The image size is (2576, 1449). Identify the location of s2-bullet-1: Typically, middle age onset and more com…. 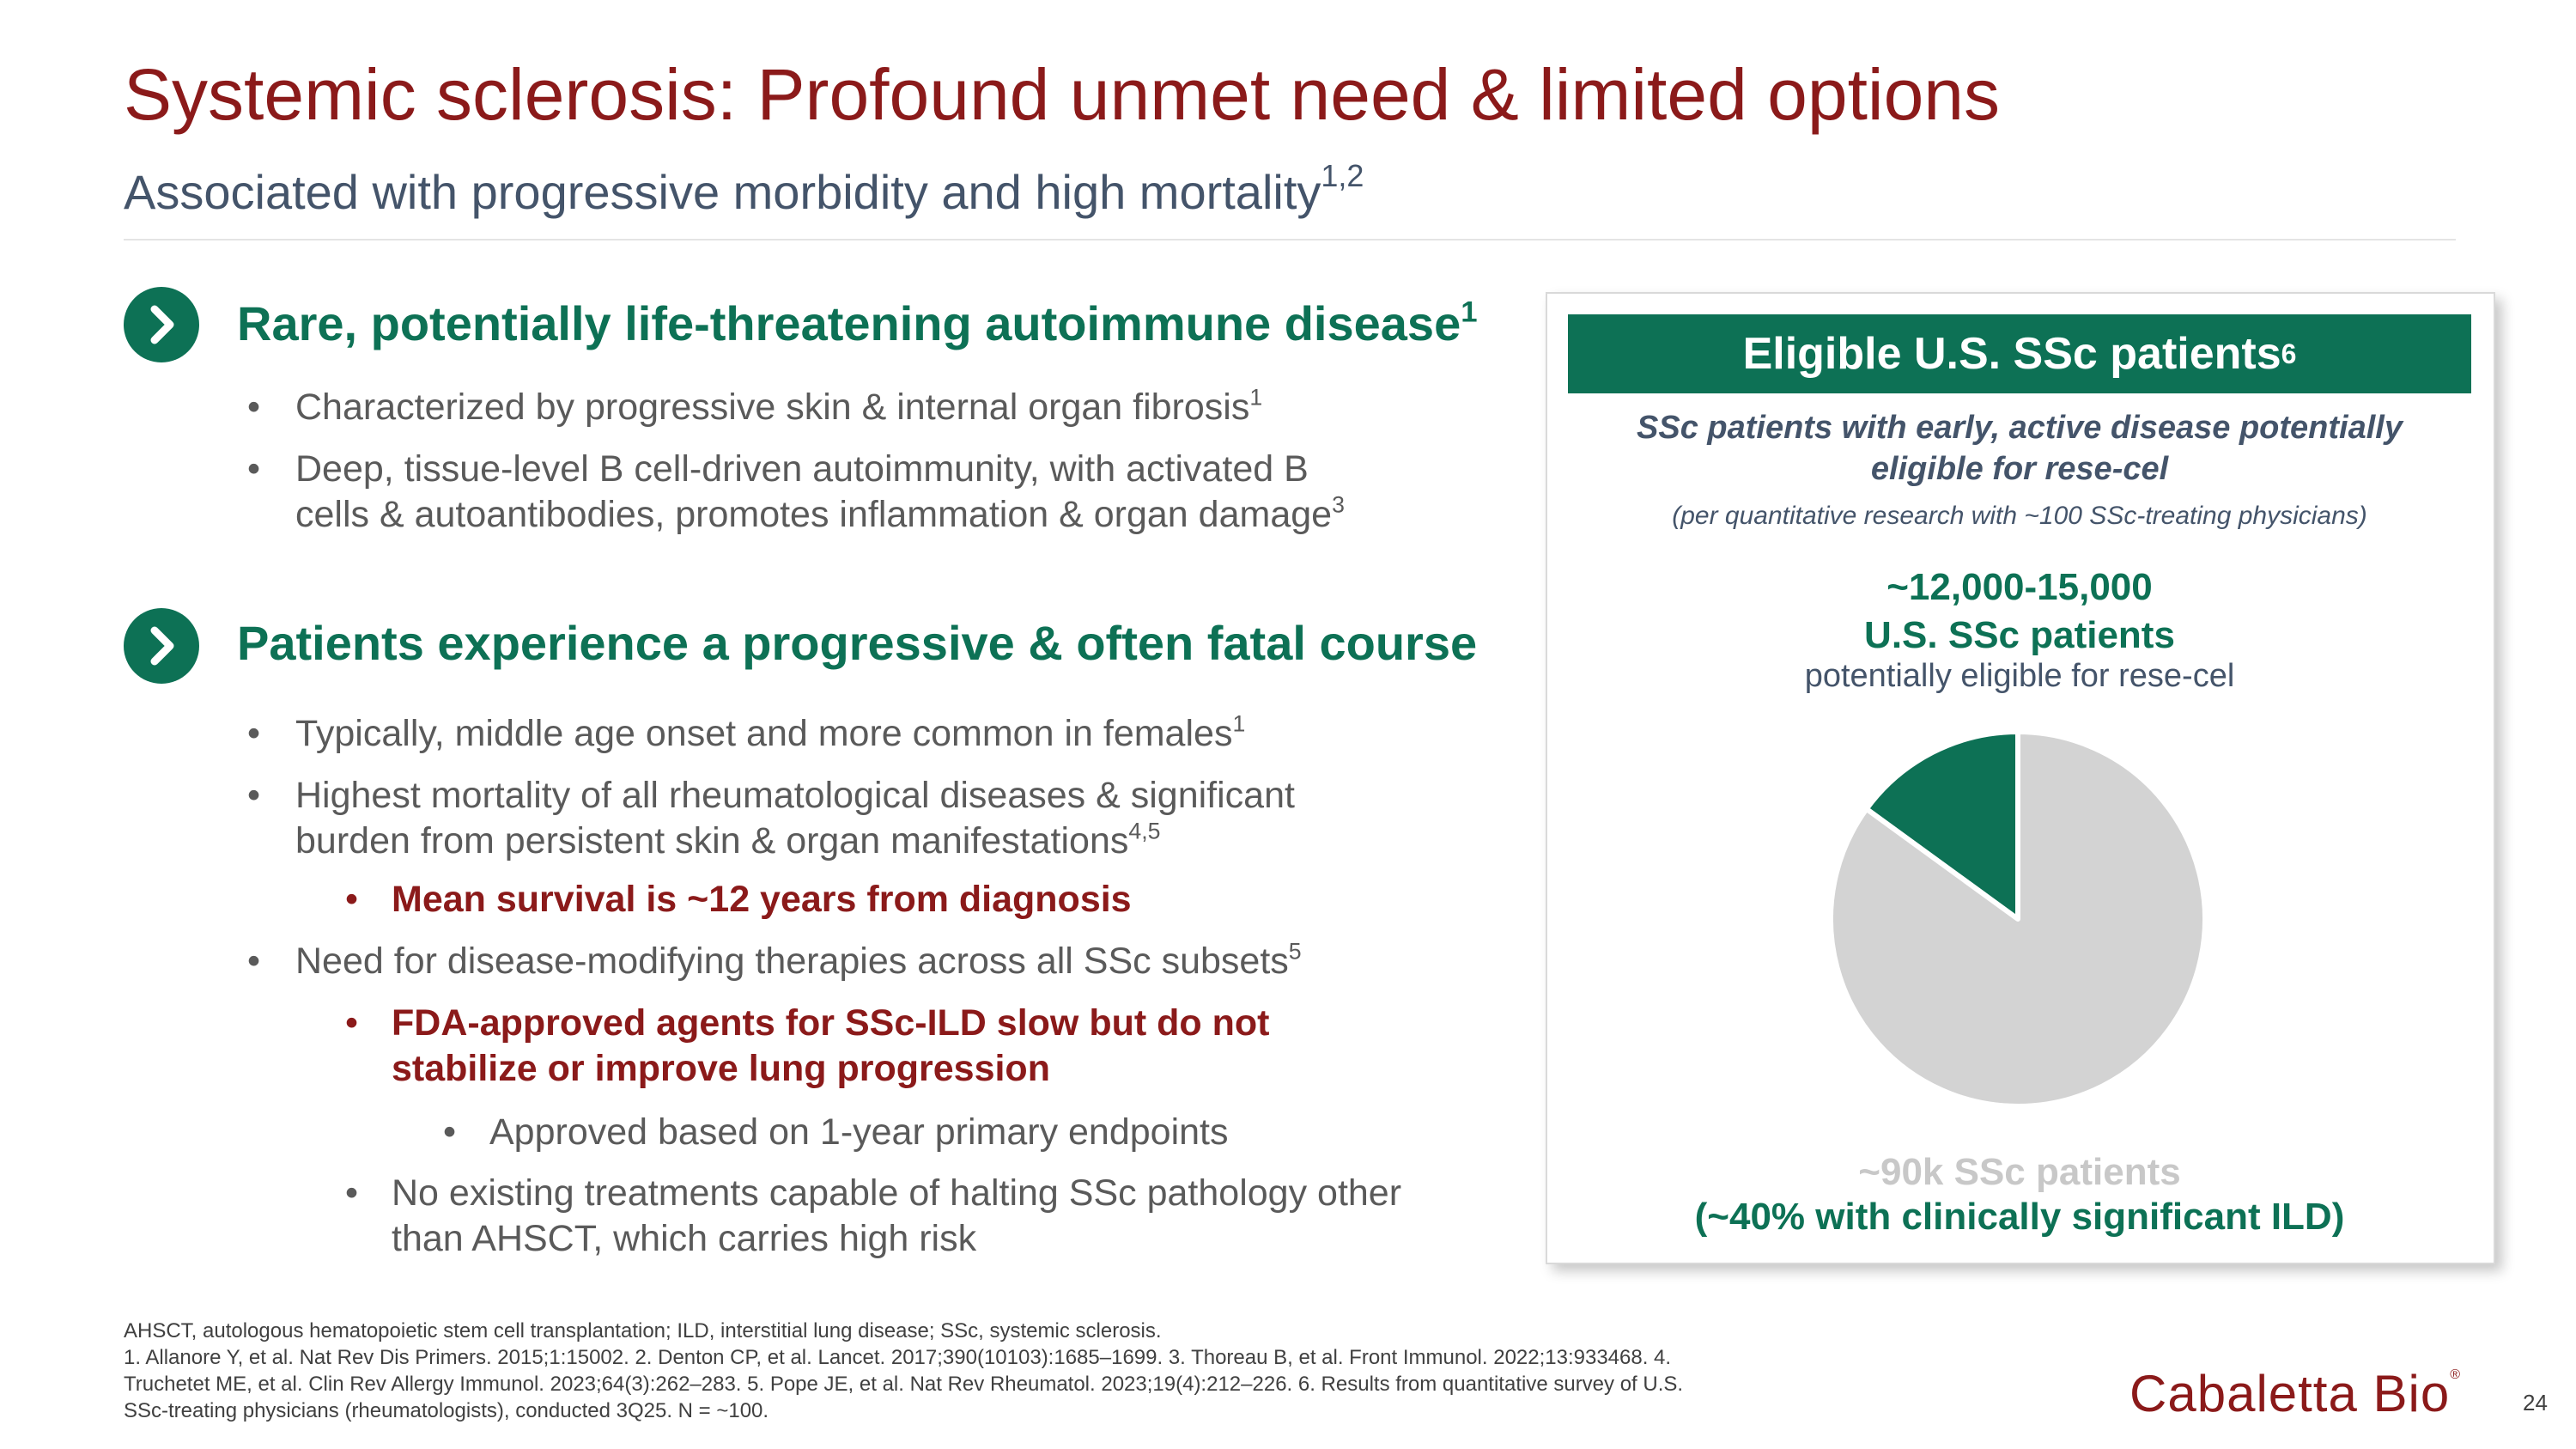
(770, 732).